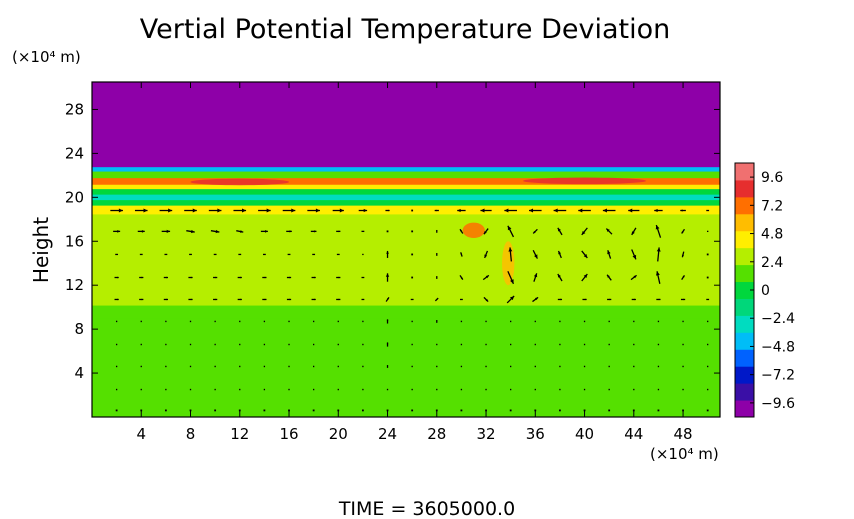  I want to click on colorbar-swatch, so click(744, 172).